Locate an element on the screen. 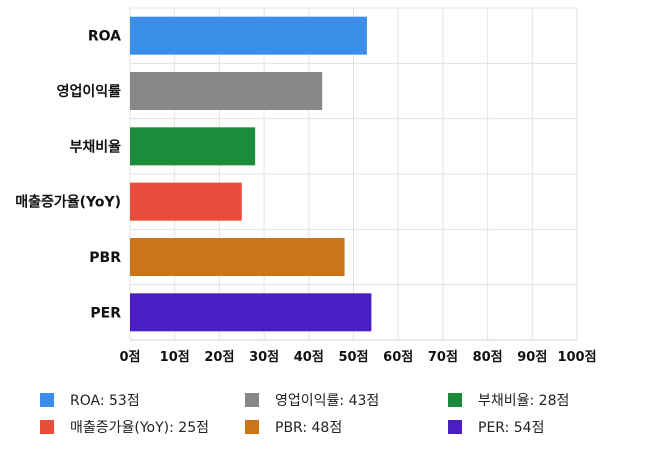 The image size is (650, 450). legend-swatch-revenue-growth is located at coordinates (47, 427).